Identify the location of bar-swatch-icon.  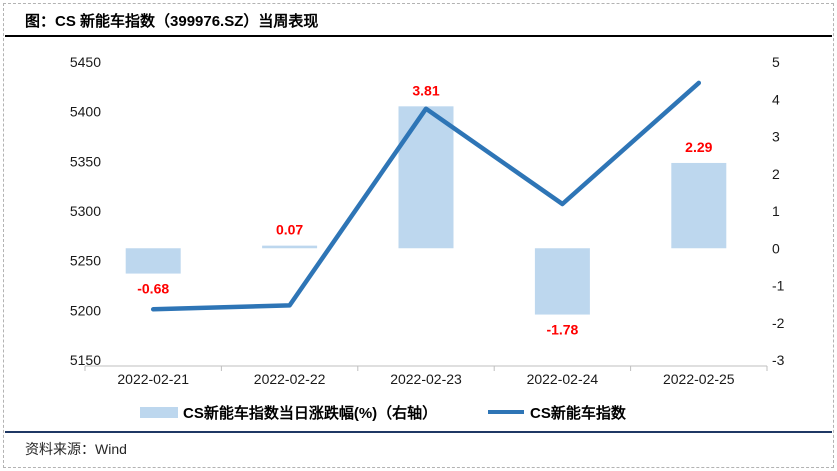
(159, 412).